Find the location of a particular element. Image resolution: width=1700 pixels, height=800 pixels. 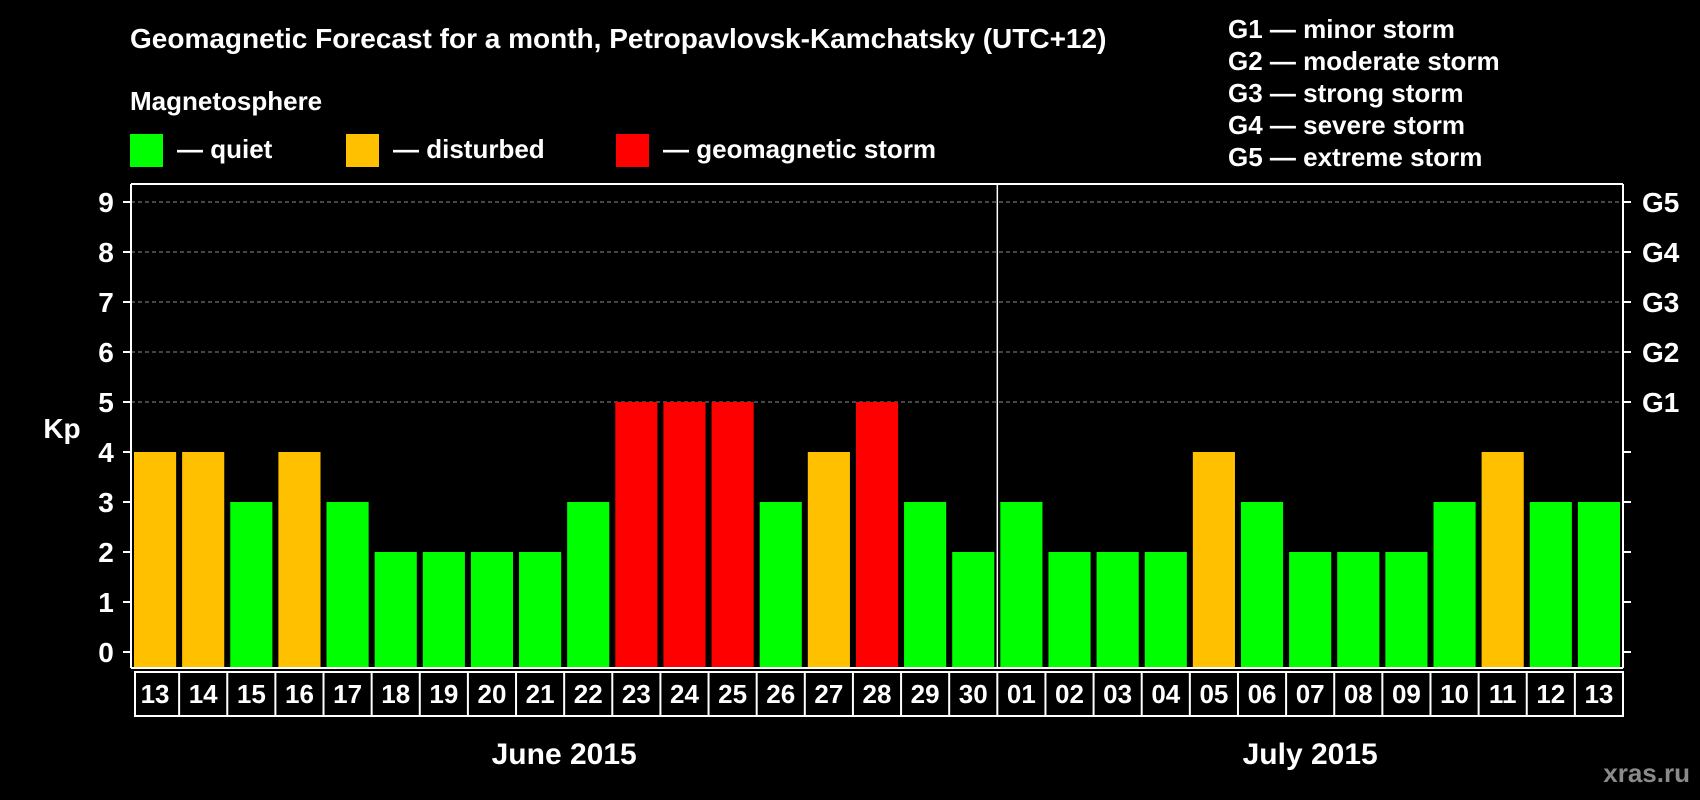

y-tick-label: 6 is located at coordinates (106, 352).